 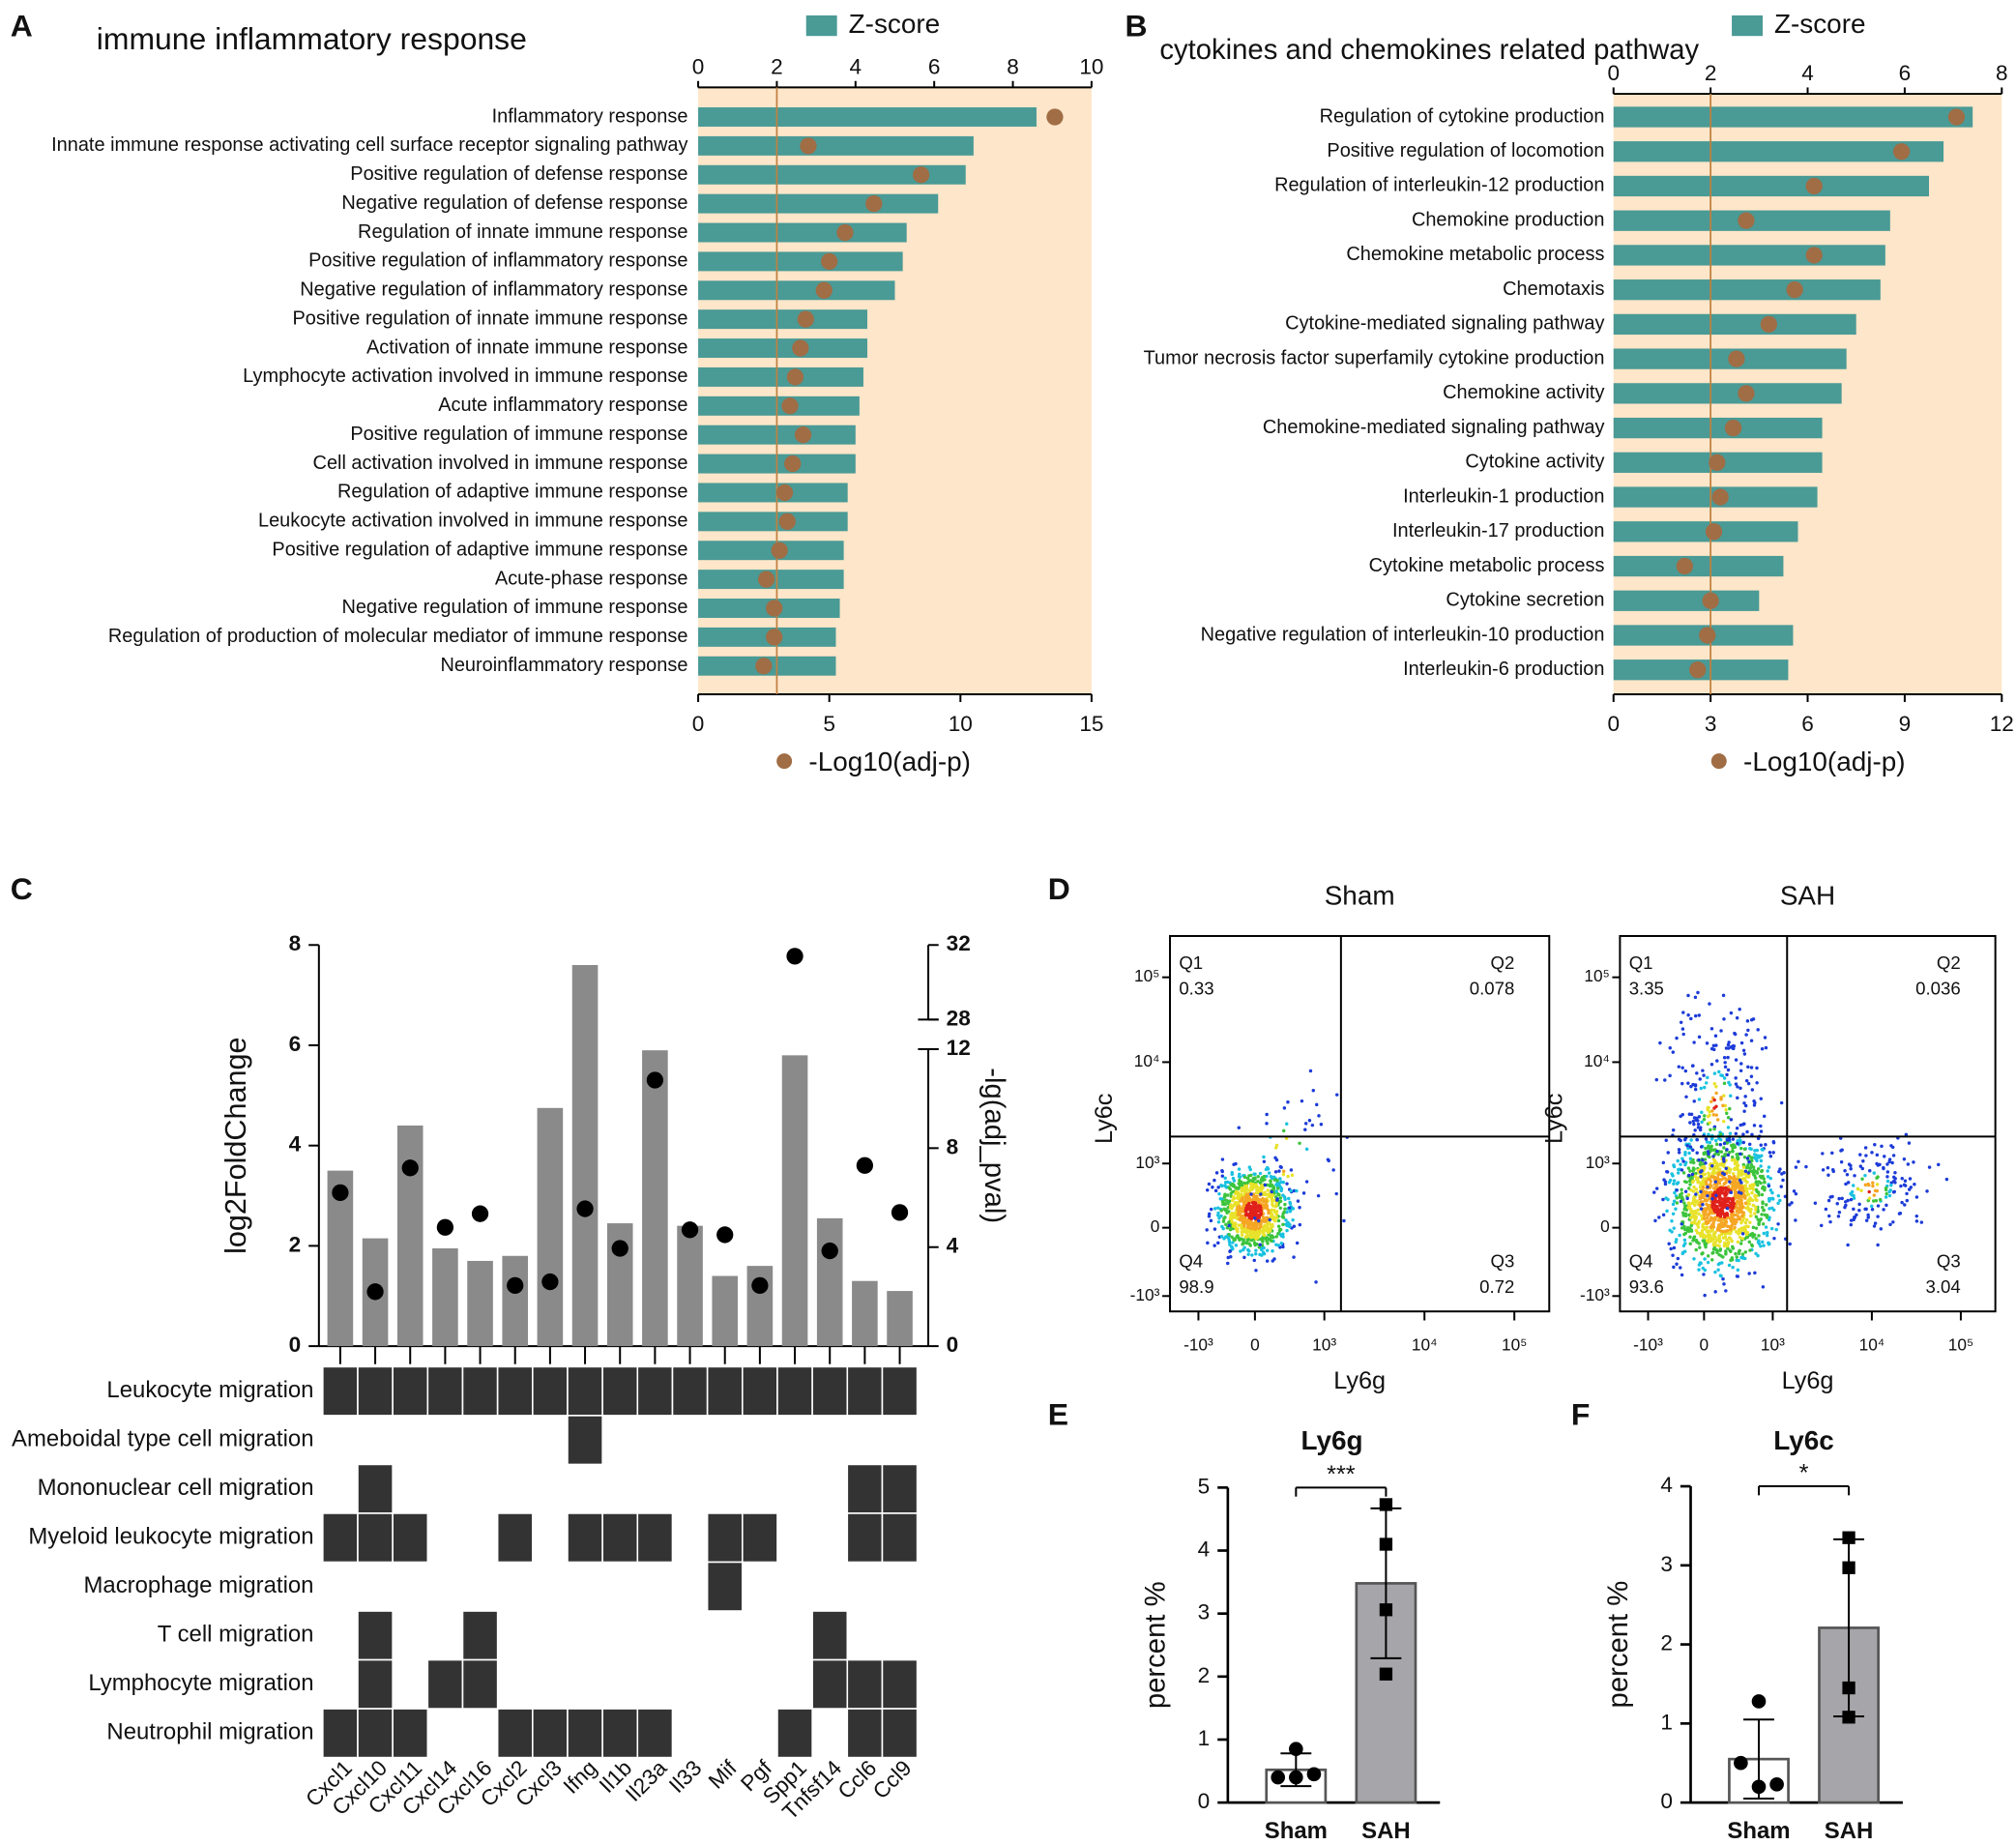 I want to click on y2-tick-label: 12, so click(x=959, y=1048).